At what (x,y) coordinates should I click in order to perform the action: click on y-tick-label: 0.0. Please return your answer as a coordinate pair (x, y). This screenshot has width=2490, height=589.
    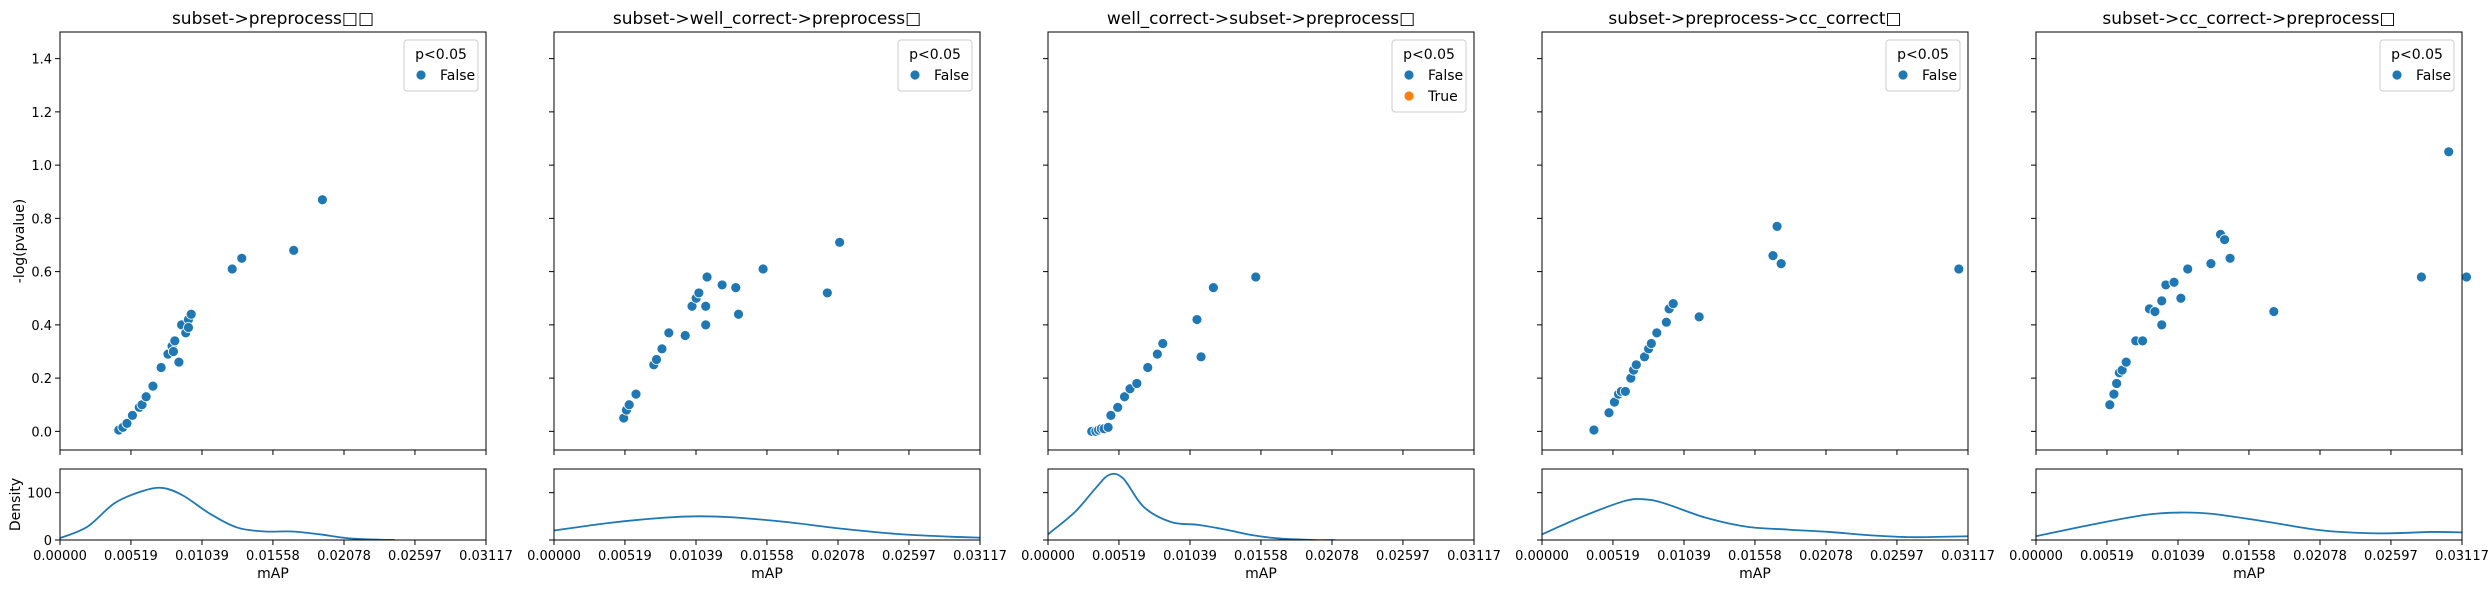
    Looking at the image, I should click on (41, 432).